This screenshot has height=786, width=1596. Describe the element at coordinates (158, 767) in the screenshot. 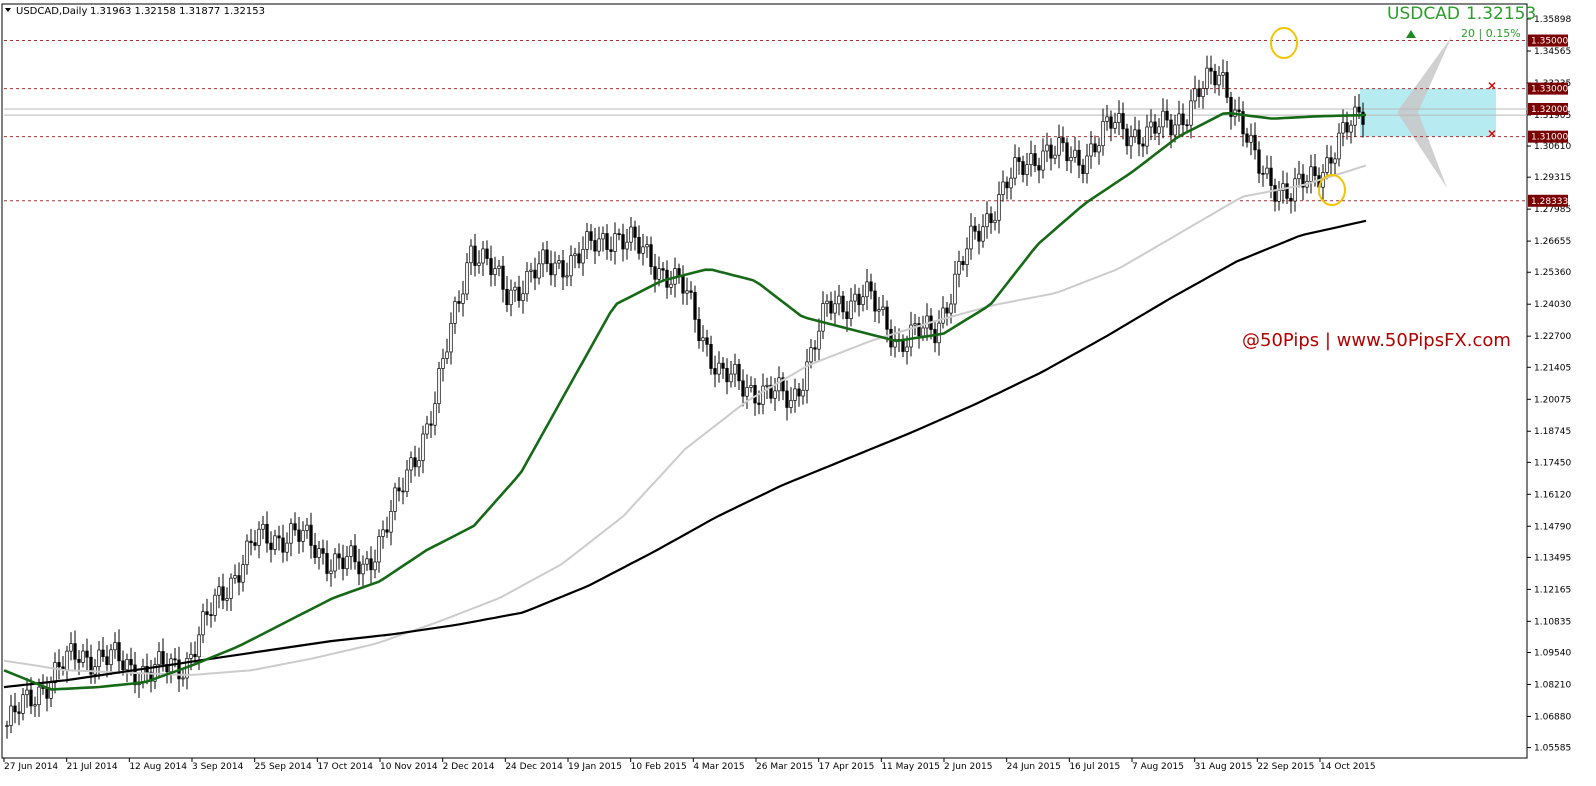

I see `x-tick-label: 12 Aug 2014` at that location.